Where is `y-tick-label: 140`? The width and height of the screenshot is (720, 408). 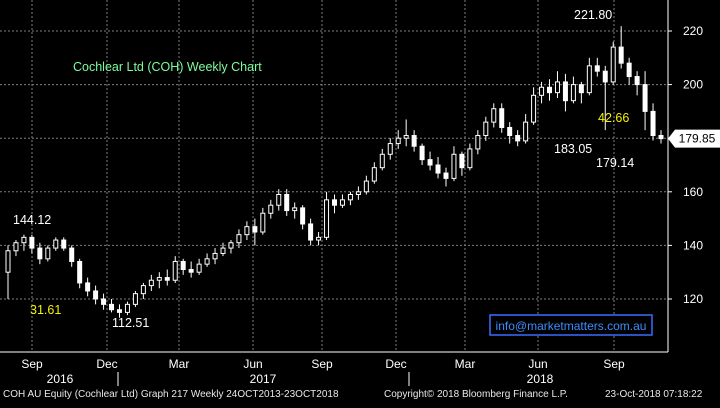 y-tick-label: 140 is located at coordinates (693, 245).